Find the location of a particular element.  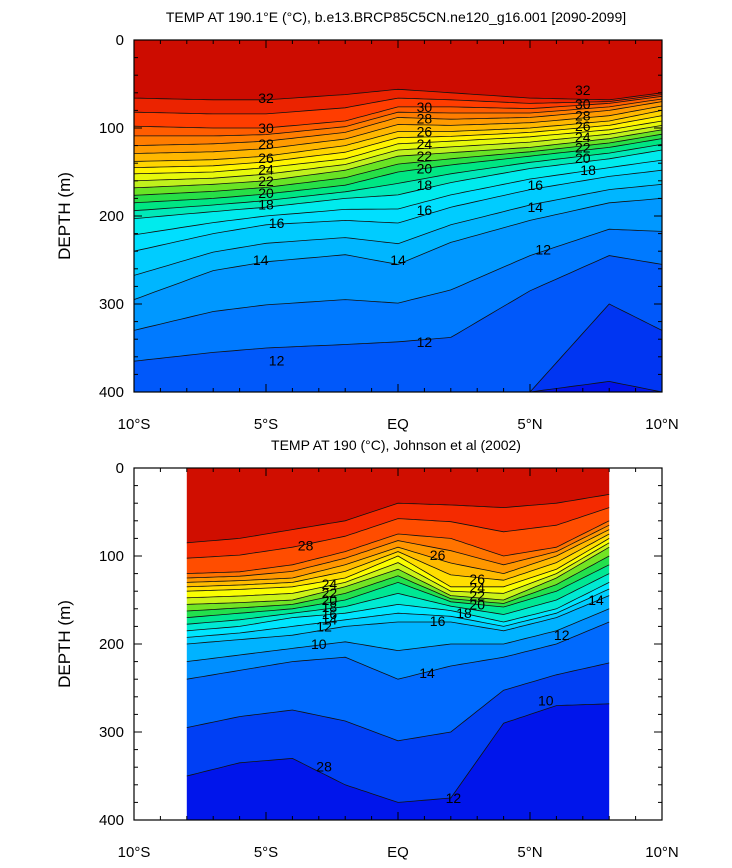

y-axis-label: DEPTH (m) is located at coordinates (64, 644).